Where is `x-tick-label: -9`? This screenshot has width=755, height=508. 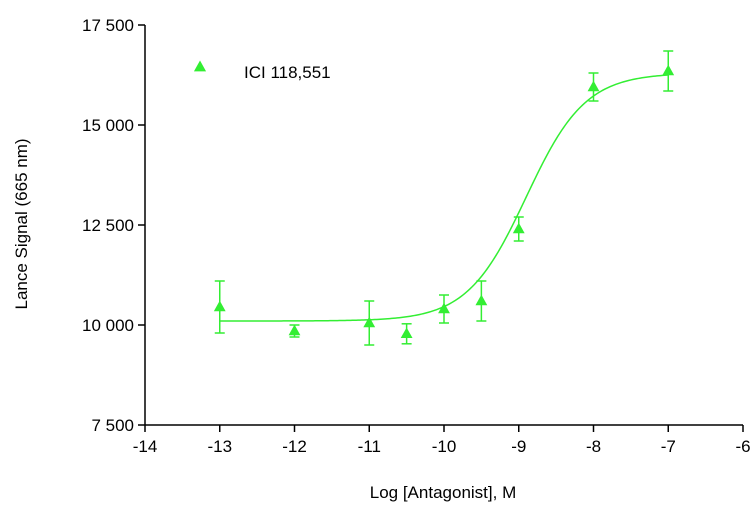 x-tick-label: -9 is located at coordinates (518, 446).